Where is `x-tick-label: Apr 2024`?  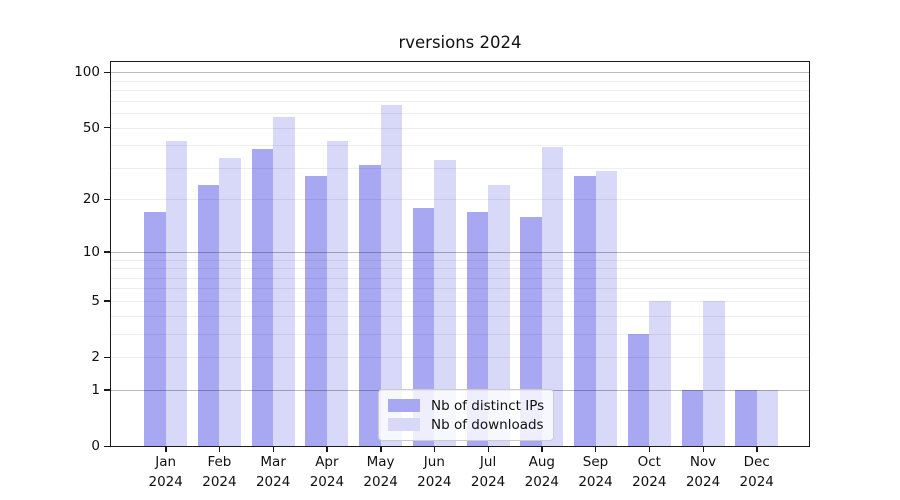
x-tick-label: Apr 2024 is located at coordinates (327, 472).